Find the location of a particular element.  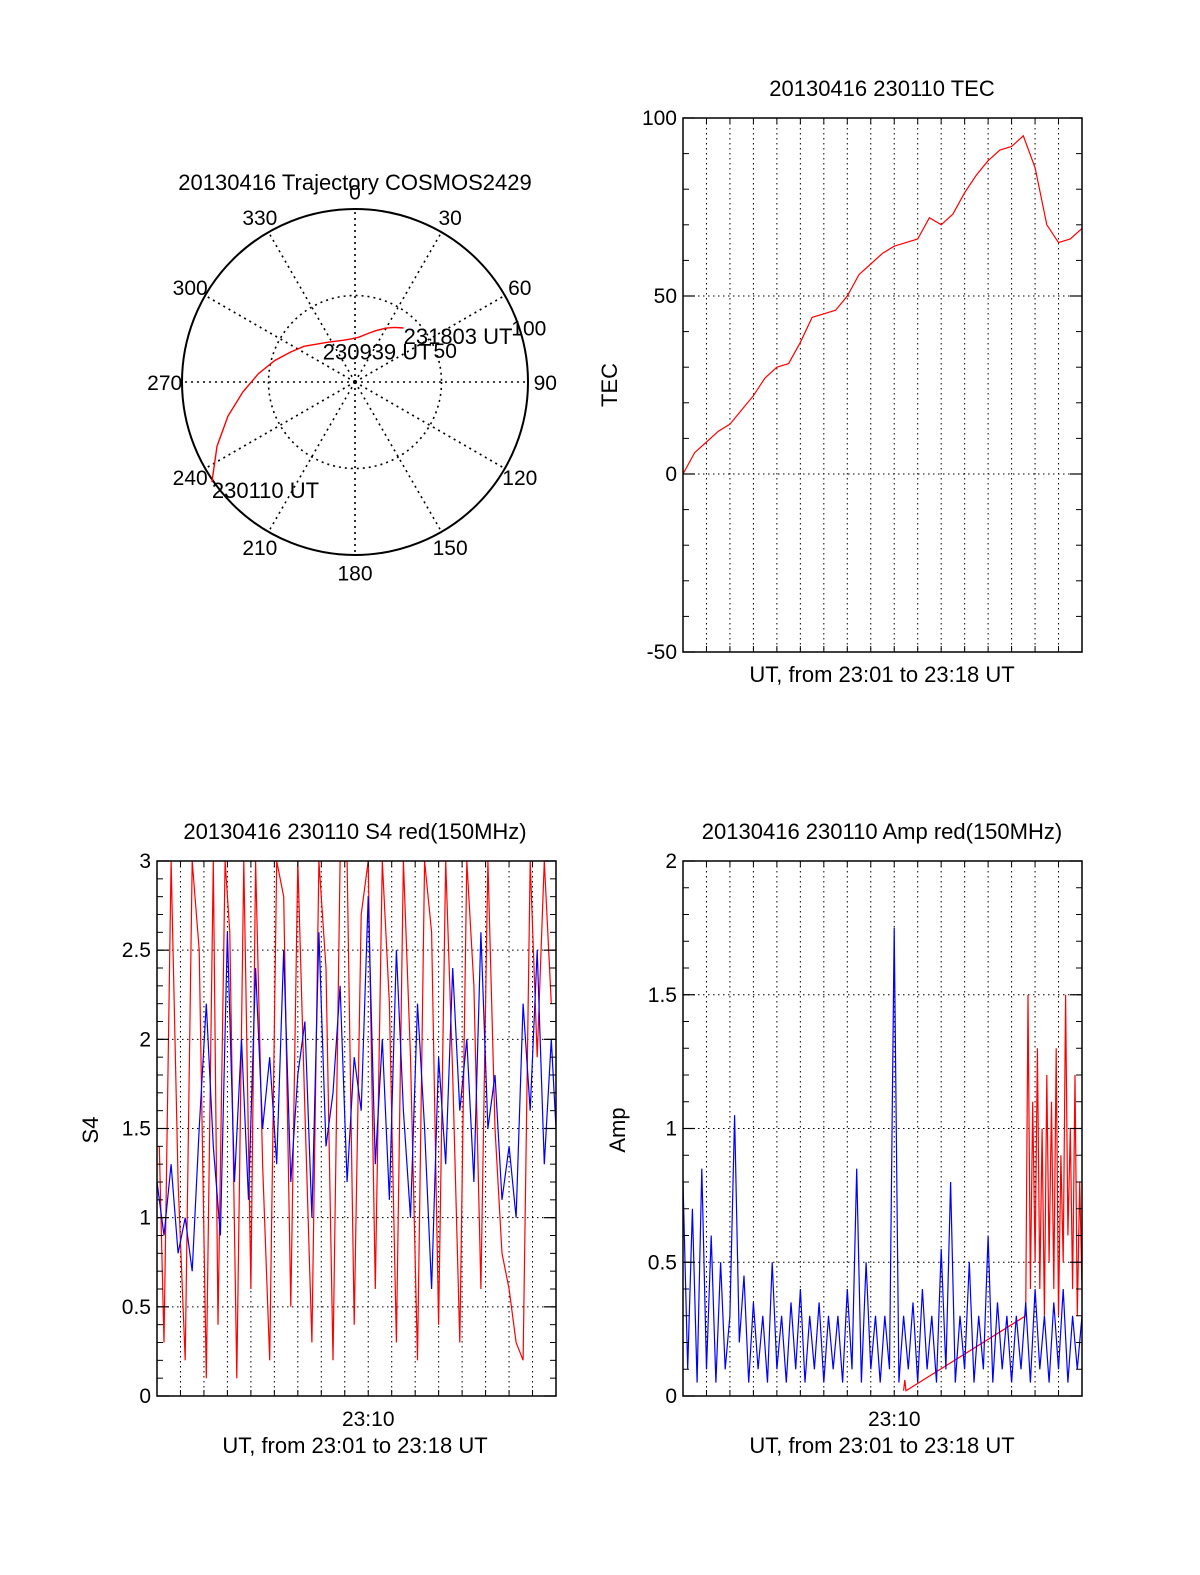

polar-angle-label: 180 is located at coordinates (354, 573).